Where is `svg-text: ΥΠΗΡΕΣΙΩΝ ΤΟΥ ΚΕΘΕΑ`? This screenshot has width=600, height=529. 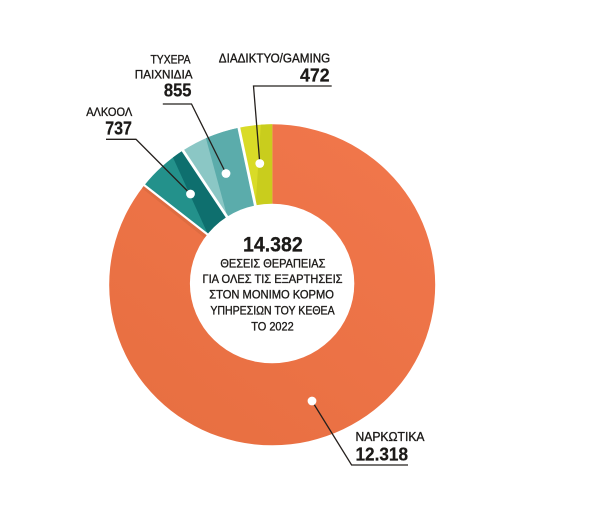 svg-text: ΥΠΗΡΕΣΙΩΝ ΤΟΥ ΚΕΘΕΑ is located at coordinates (272, 310).